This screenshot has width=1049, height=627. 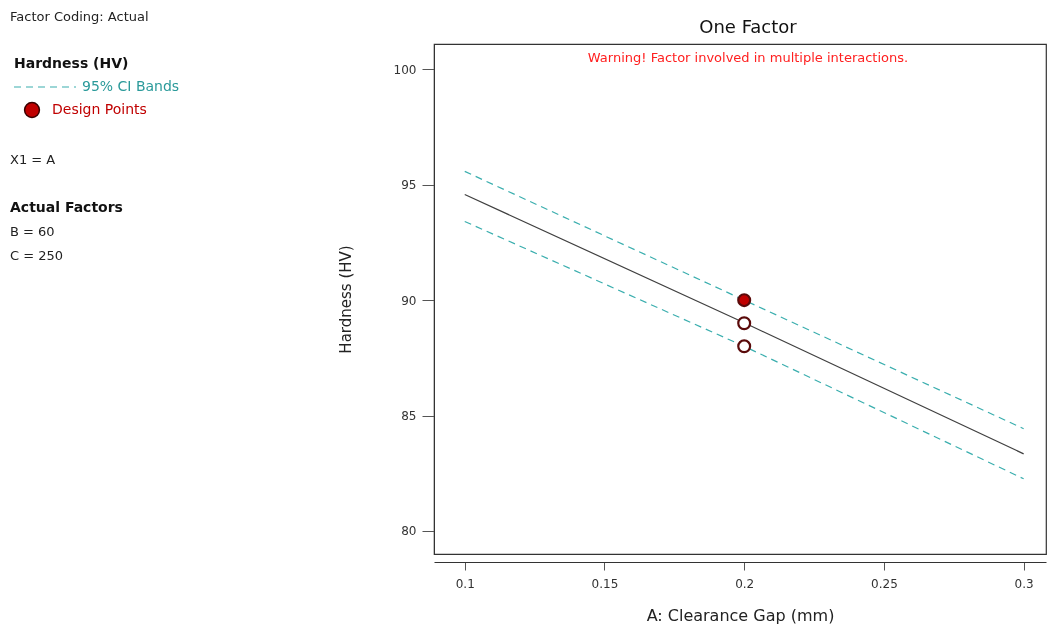 What do you see at coordinates (884, 583) in the screenshot?
I see `x-tick-label: 0.25` at bounding box center [884, 583].